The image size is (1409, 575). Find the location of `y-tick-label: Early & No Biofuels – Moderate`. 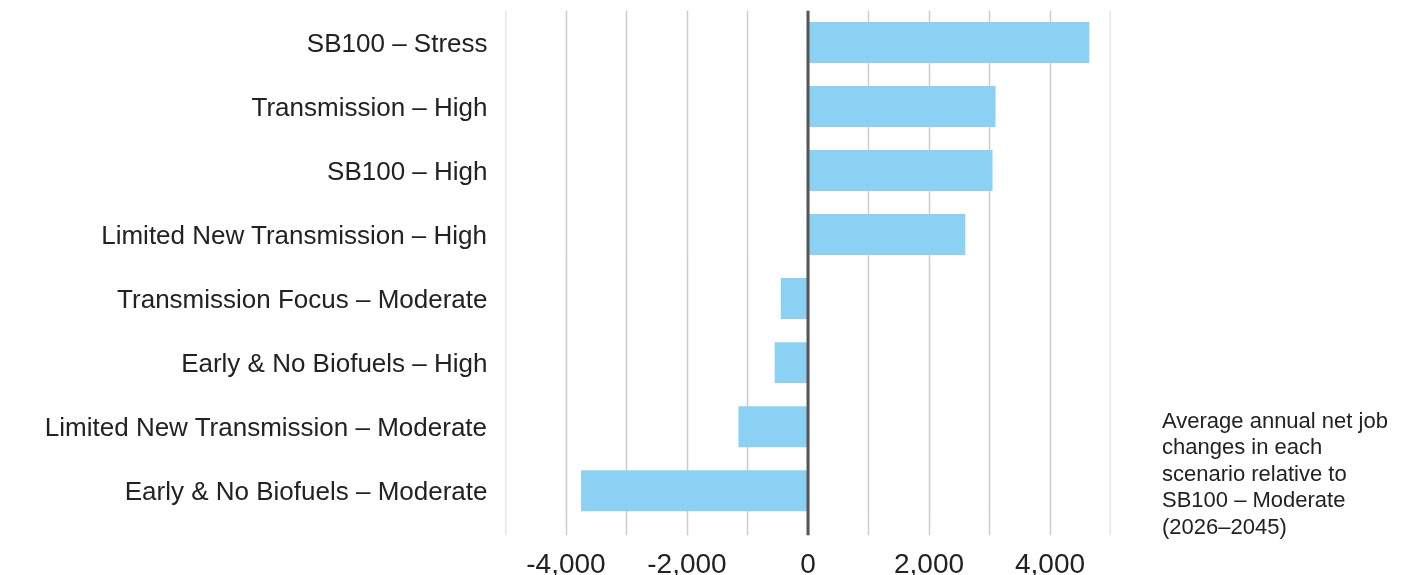

y-tick-label: Early & No Biofuels – Moderate is located at coordinates (306, 490).